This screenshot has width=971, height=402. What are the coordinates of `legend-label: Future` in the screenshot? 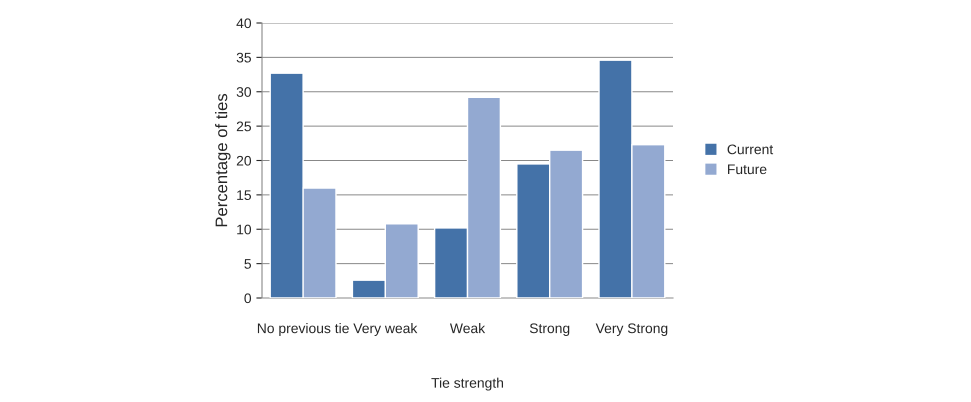 It's located at (747, 169).